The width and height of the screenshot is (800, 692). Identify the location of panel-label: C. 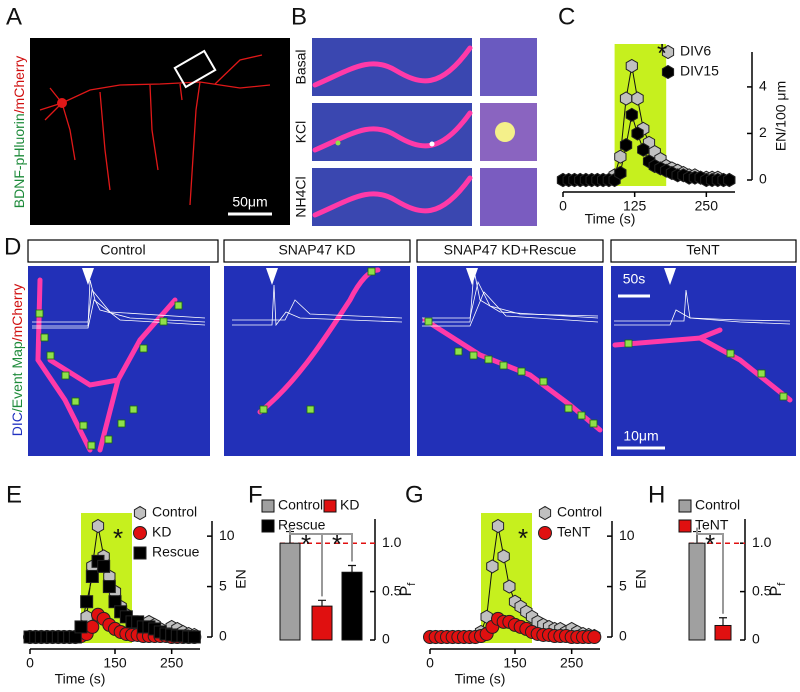
(566, 16).